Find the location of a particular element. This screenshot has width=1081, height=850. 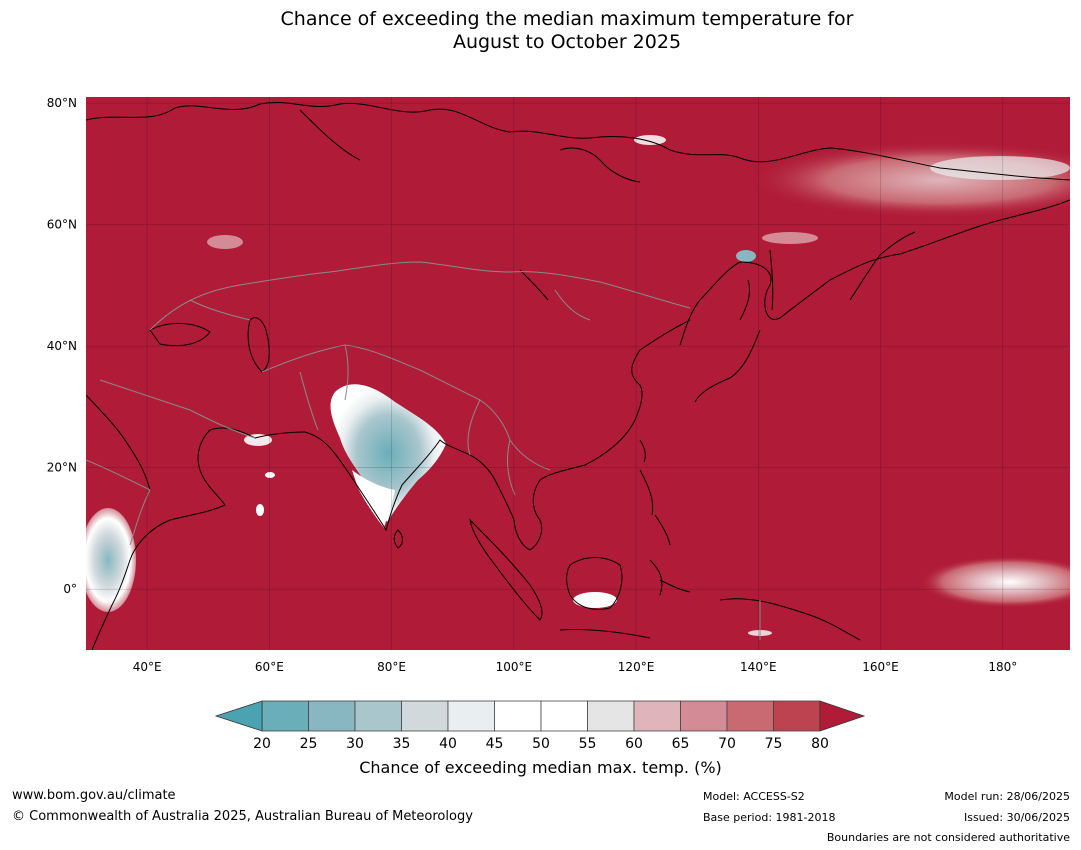

west-russia-region is located at coordinates (225, 242).